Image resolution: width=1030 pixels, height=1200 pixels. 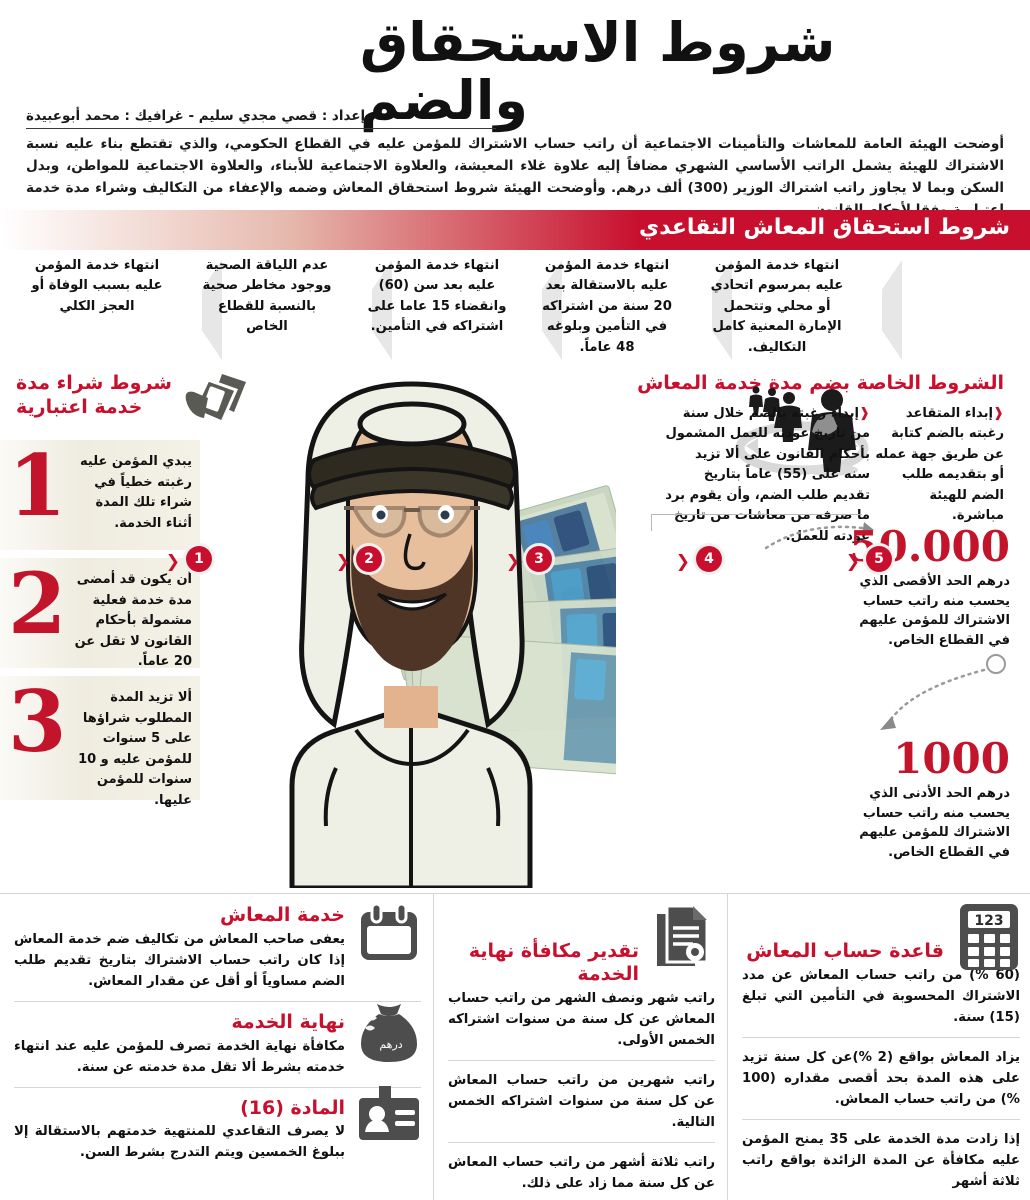 I want to click on agal-icon, so click(x=412, y=456).